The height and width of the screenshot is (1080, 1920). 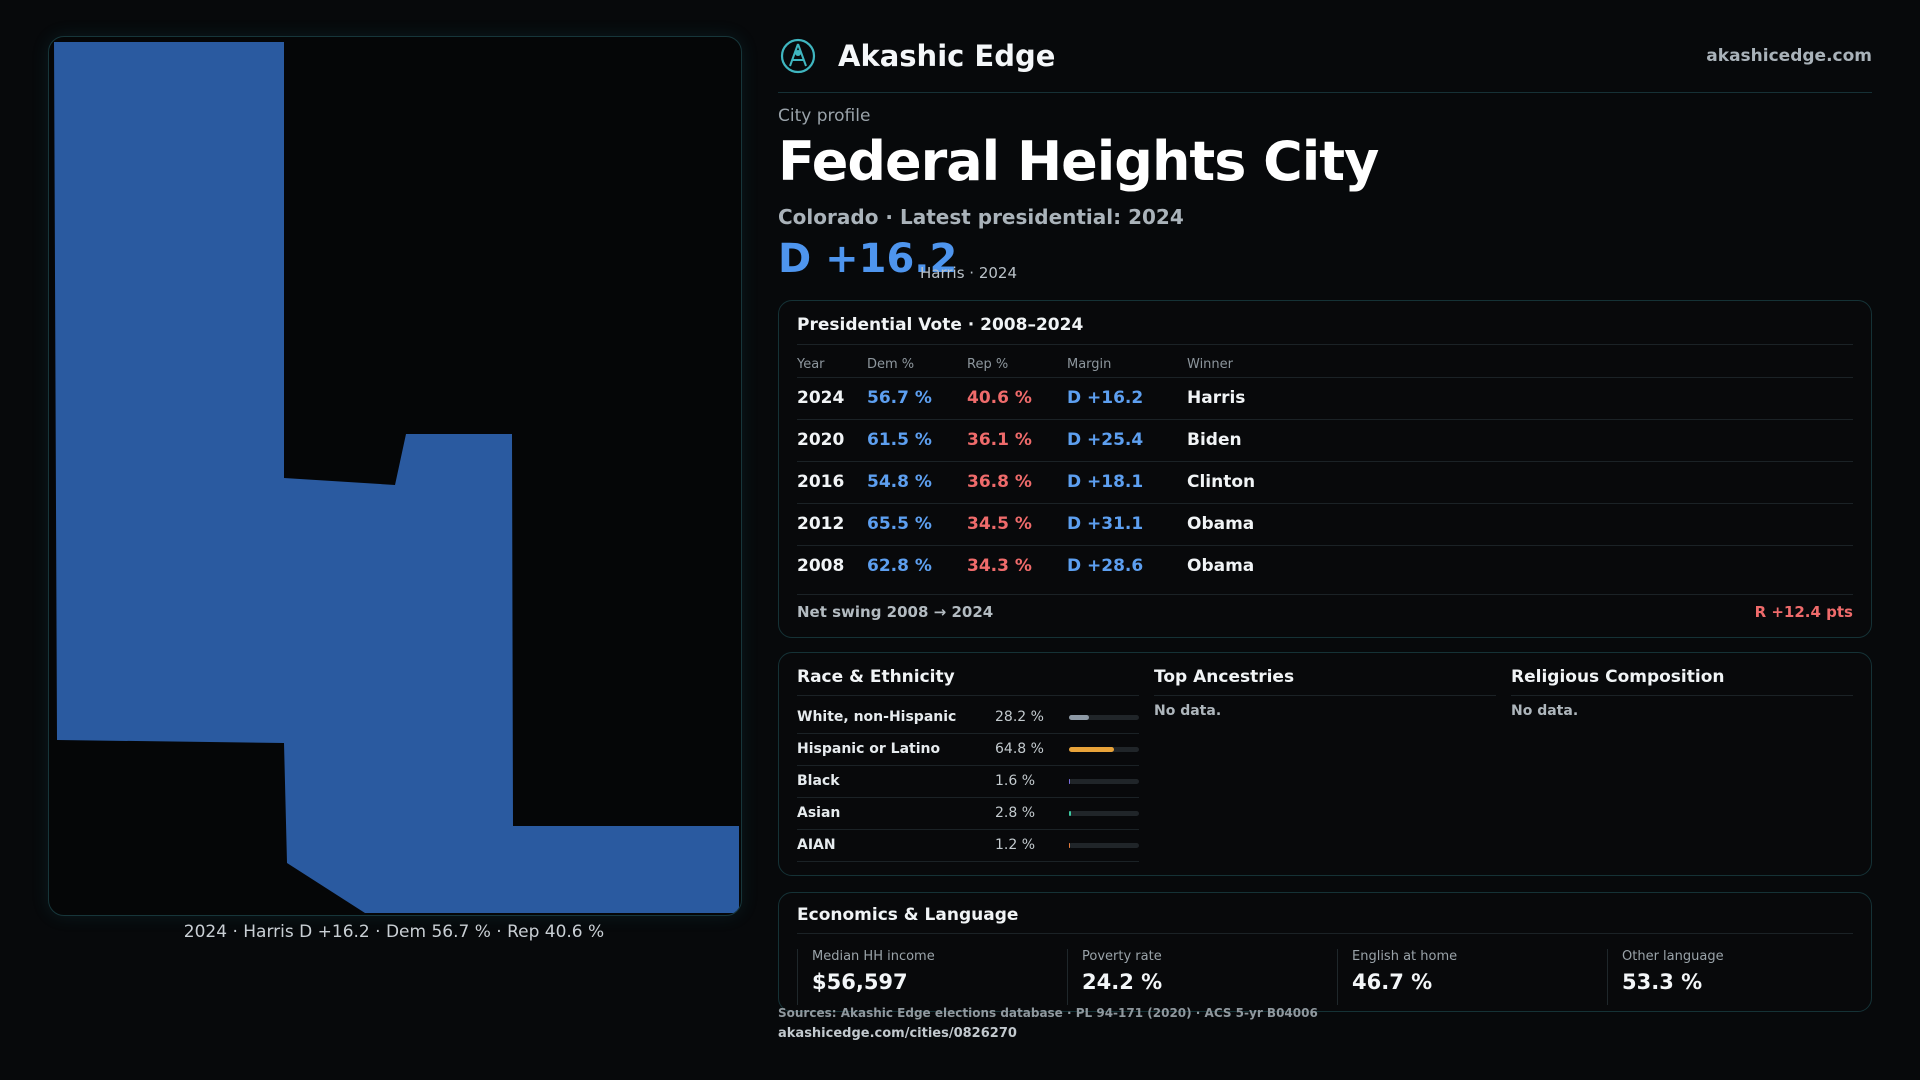 I want to click on permalink: akashicedge.com/cities/0826270, so click(x=897, y=1033).